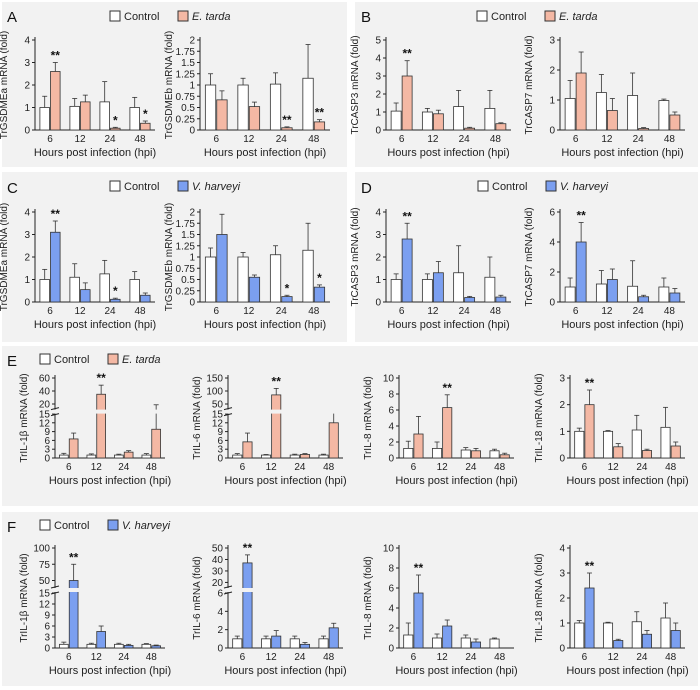 This screenshot has height=690, width=700. What do you see at coordinates (218, 415) in the screenshot?
I see `y-tick-label: 15` at bounding box center [218, 415].